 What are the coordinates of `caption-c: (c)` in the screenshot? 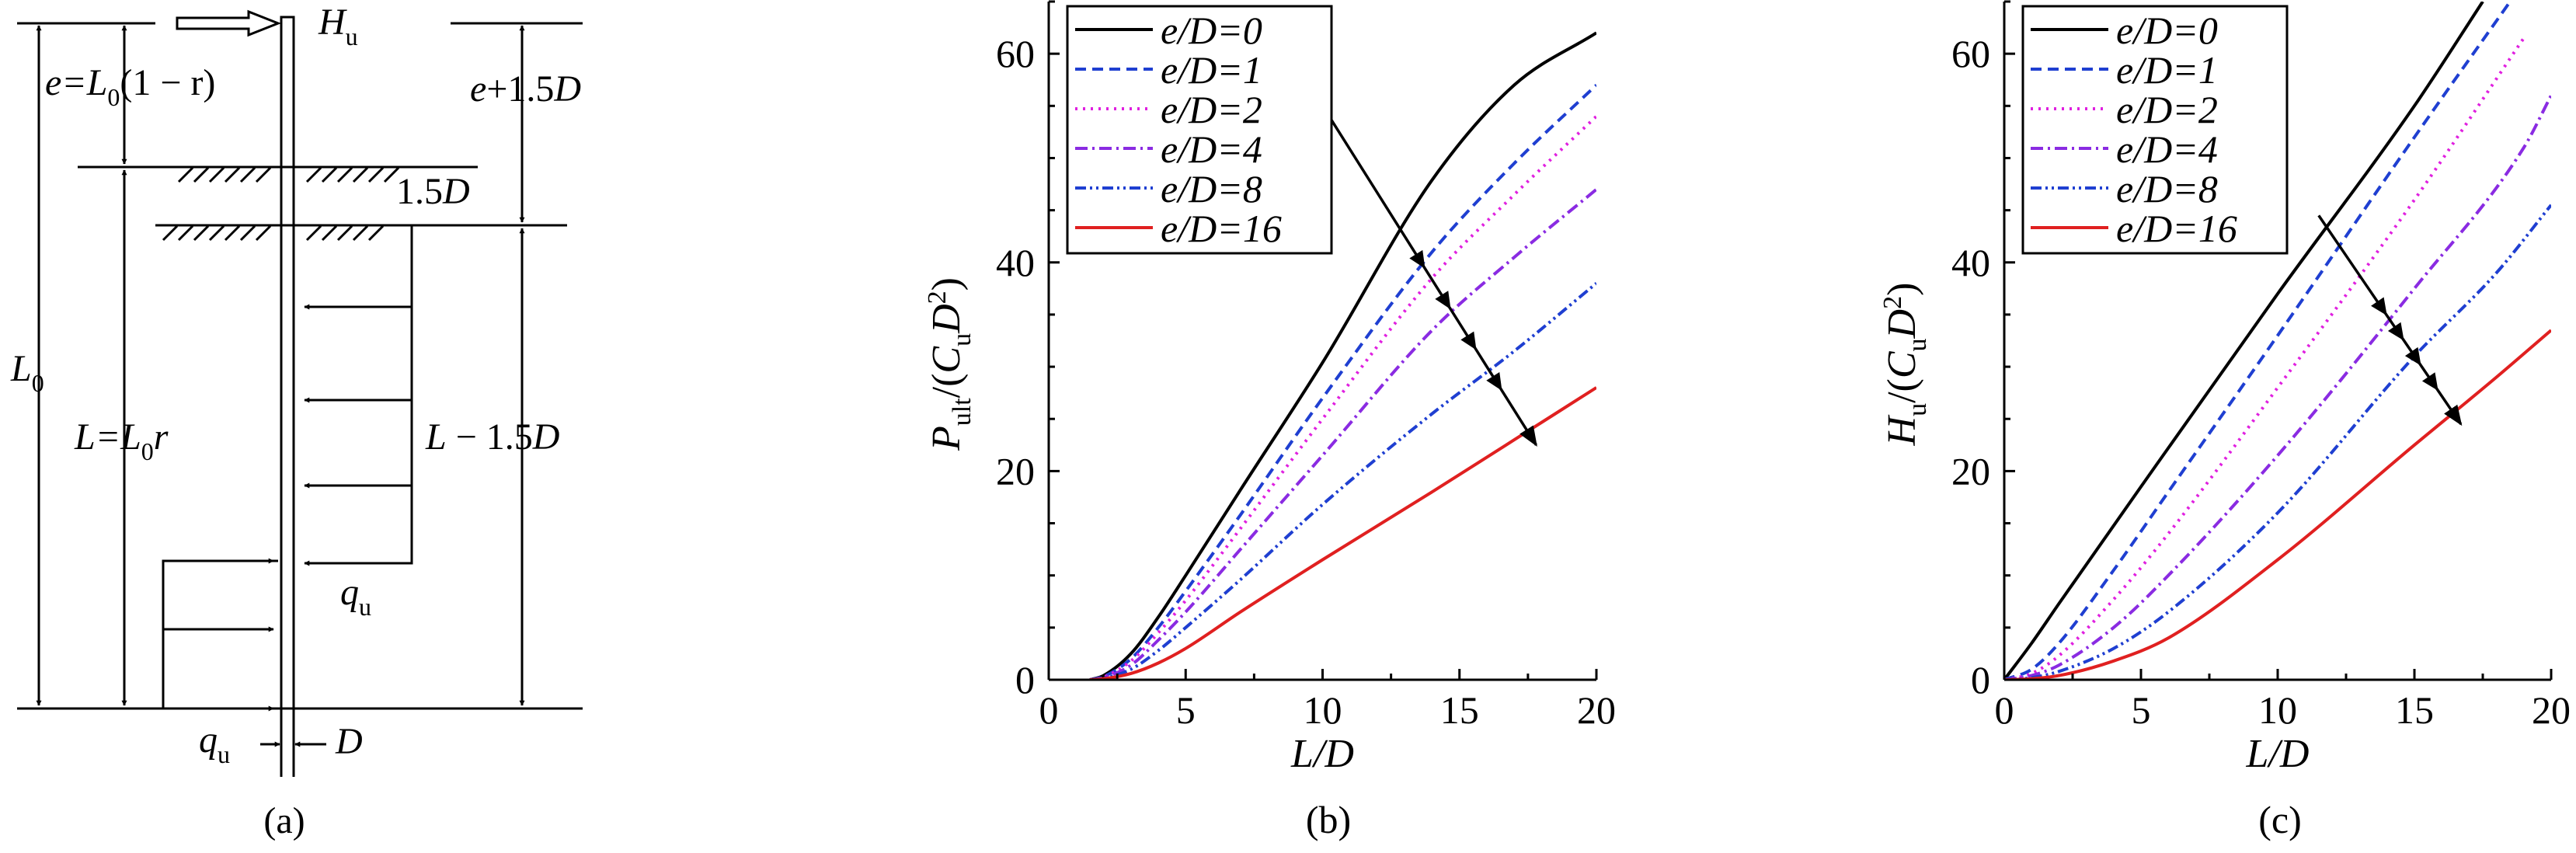 It's located at (2280, 819).